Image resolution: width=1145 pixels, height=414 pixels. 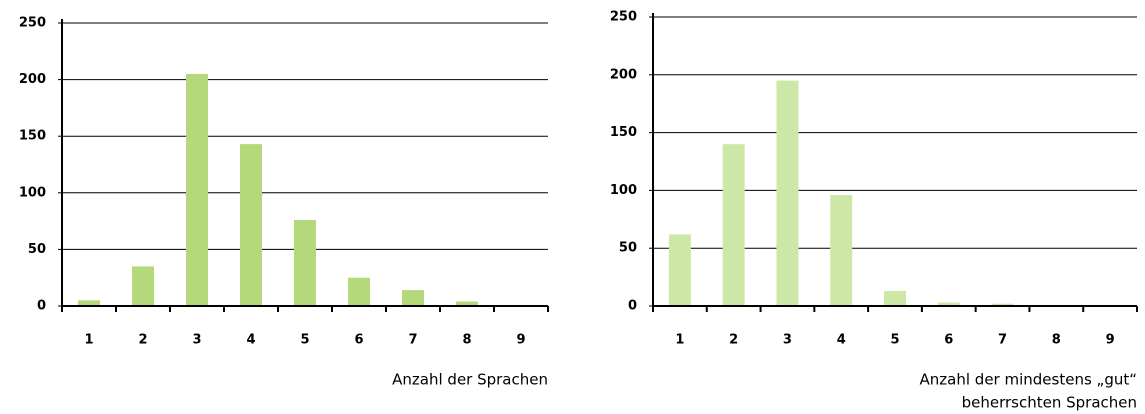 I want to click on x-axis-label: Anzahl der Sprachen, so click(x=470, y=380).